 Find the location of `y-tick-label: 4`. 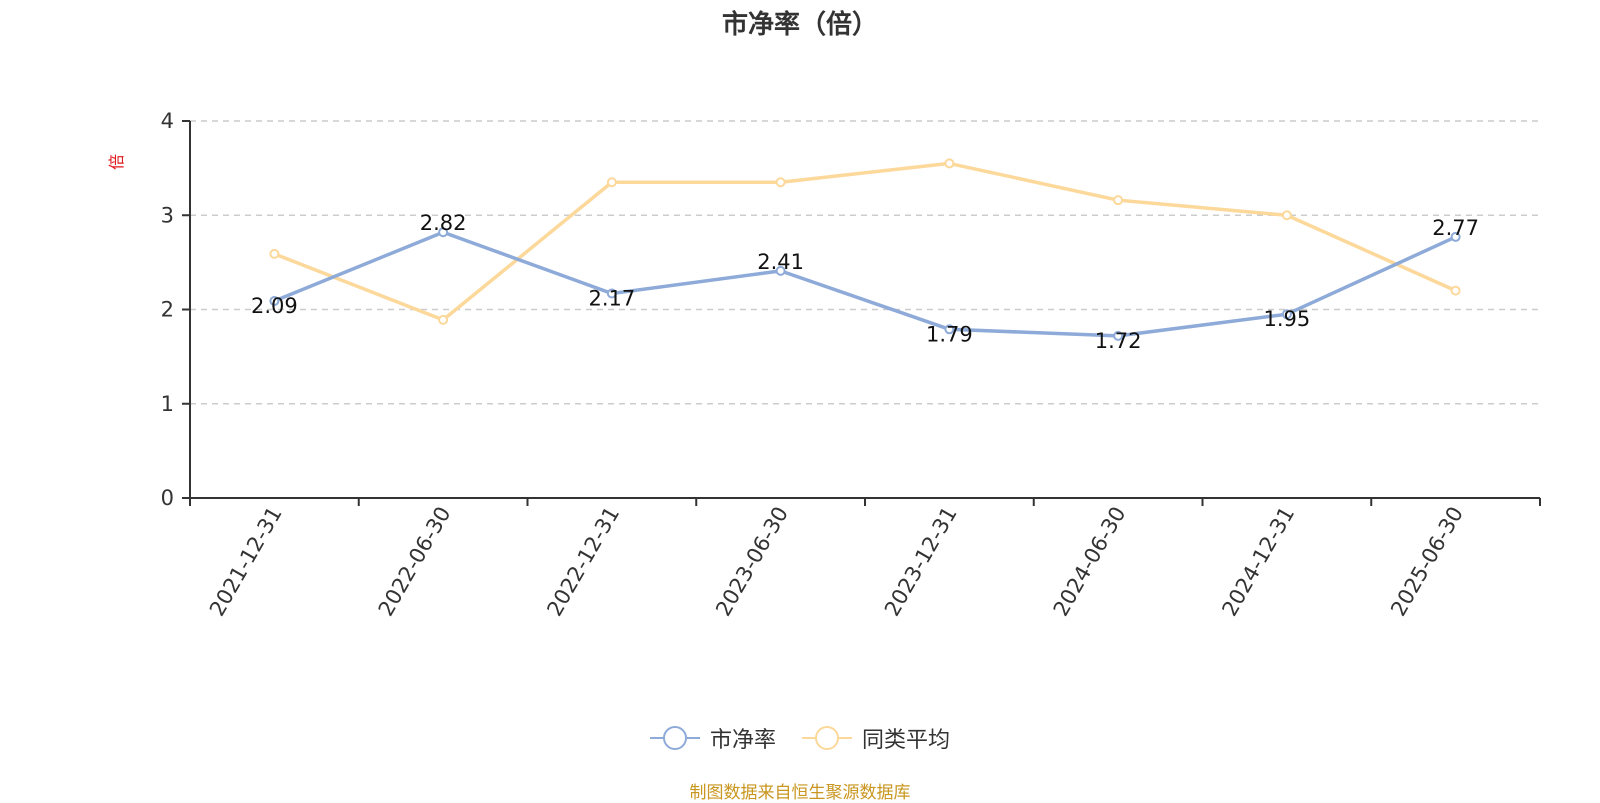

y-tick-label: 4 is located at coordinates (167, 121).